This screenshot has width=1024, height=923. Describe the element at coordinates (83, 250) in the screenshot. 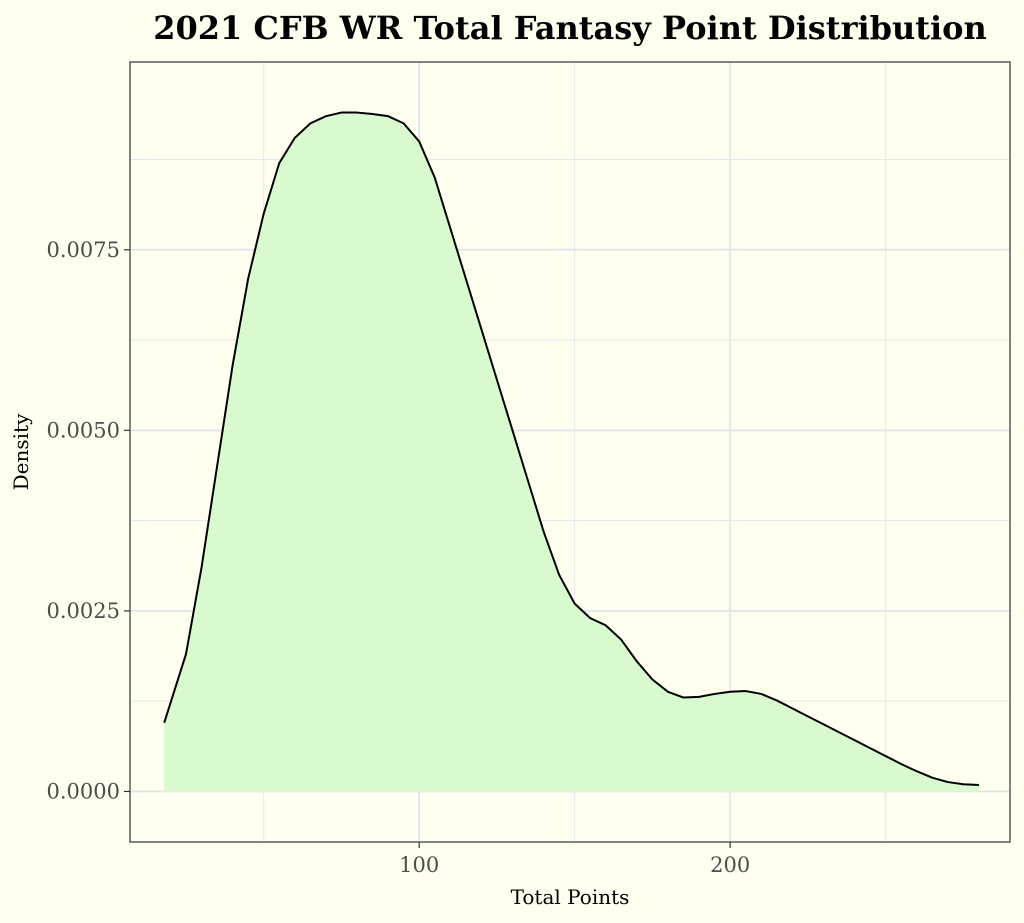

I see `y-tick-label: 0.0075` at that location.